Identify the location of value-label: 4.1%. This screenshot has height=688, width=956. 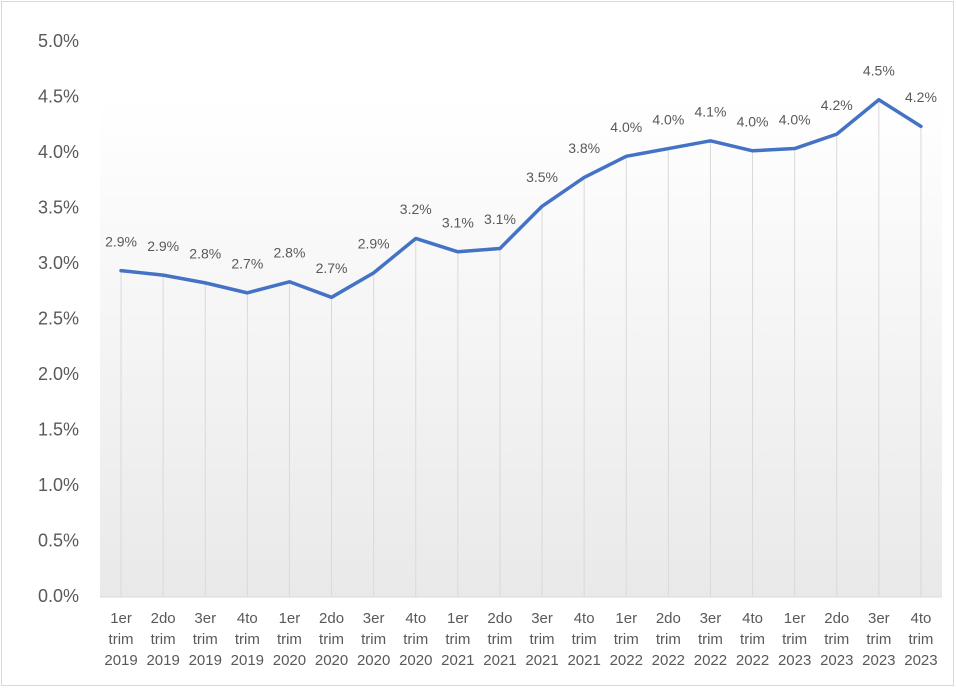
(710, 111).